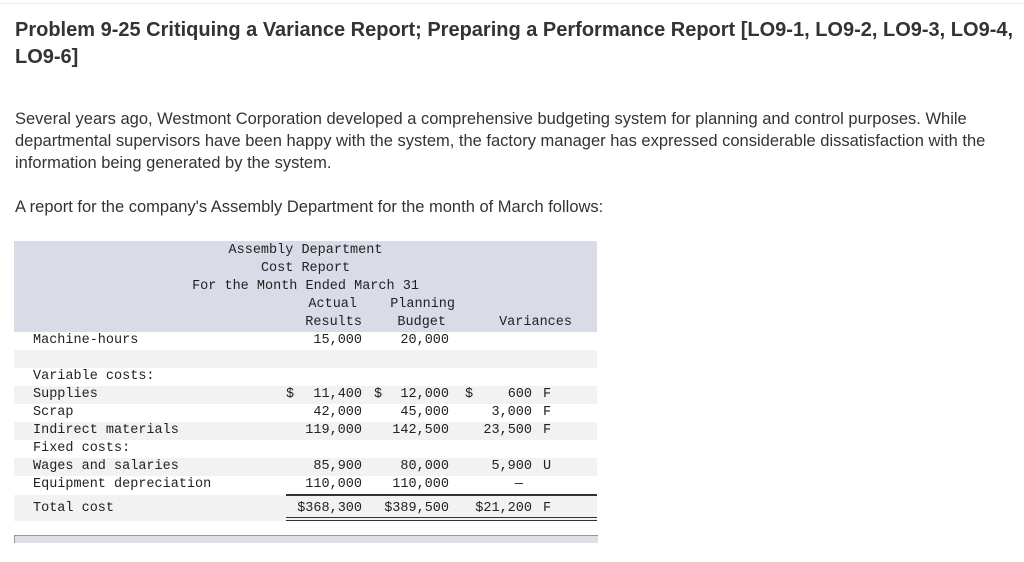  What do you see at coordinates (305, 268) in the screenshot?
I see `report-name: Cost Report` at bounding box center [305, 268].